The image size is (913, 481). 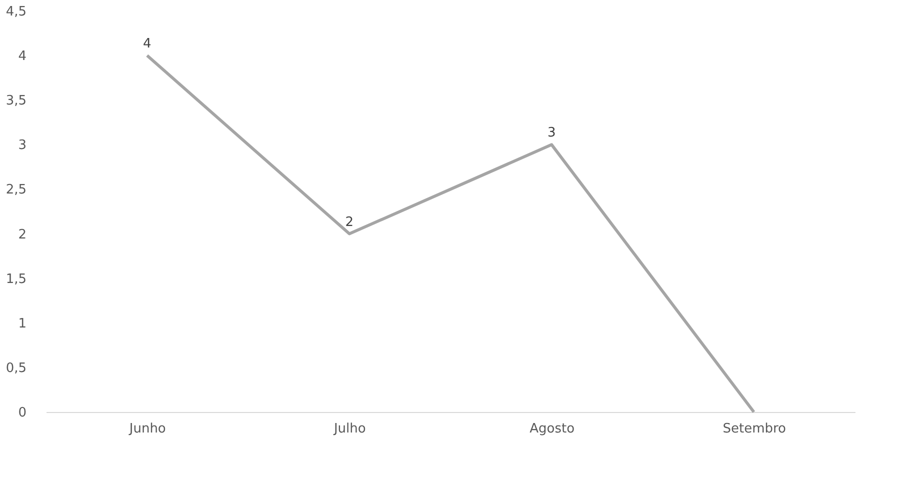 What do you see at coordinates (16, 12) in the screenshot?
I see `y-tick-label: 4,5` at bounding box center [16, 12].